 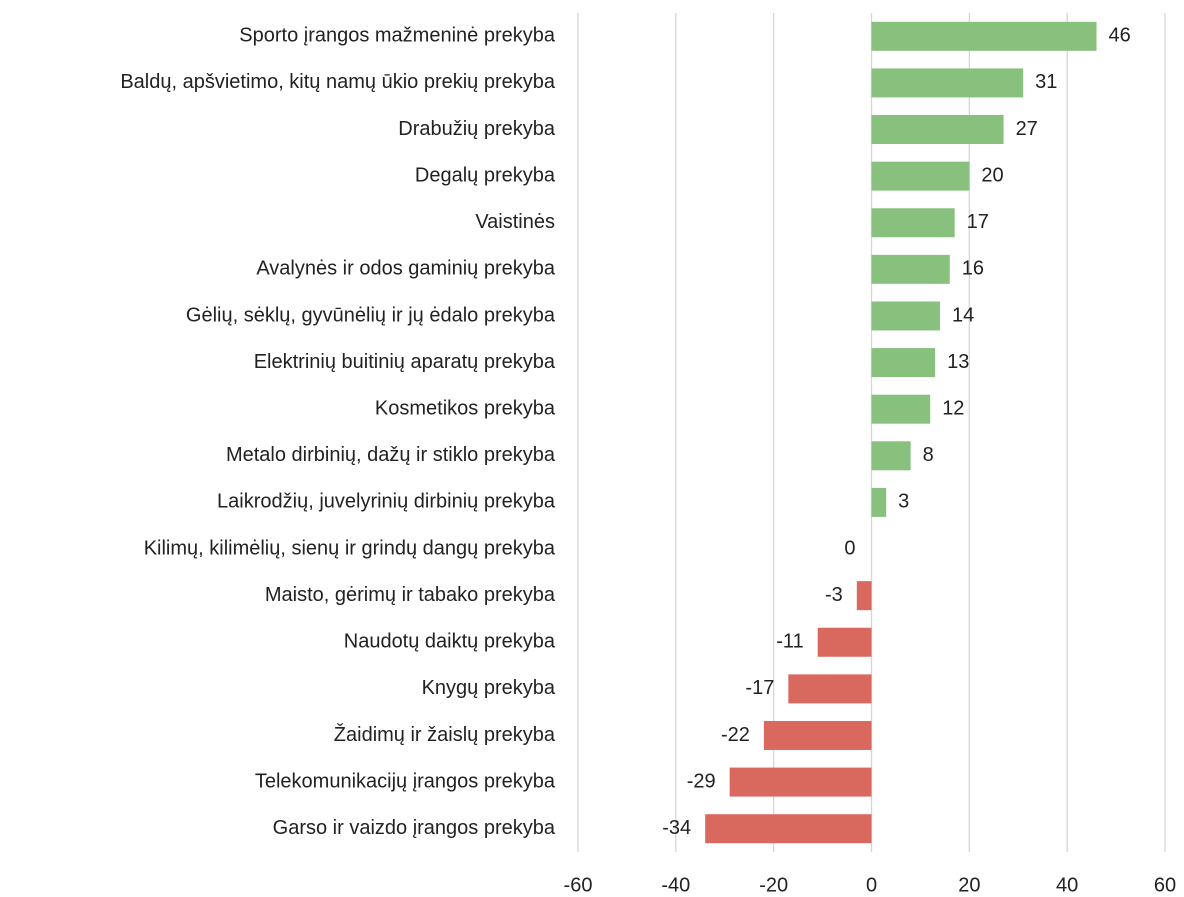 What do you see at coordinates (578, 885) in the screenshot?
I see `x-tick-label: -60` at bounding box center [578, 885].